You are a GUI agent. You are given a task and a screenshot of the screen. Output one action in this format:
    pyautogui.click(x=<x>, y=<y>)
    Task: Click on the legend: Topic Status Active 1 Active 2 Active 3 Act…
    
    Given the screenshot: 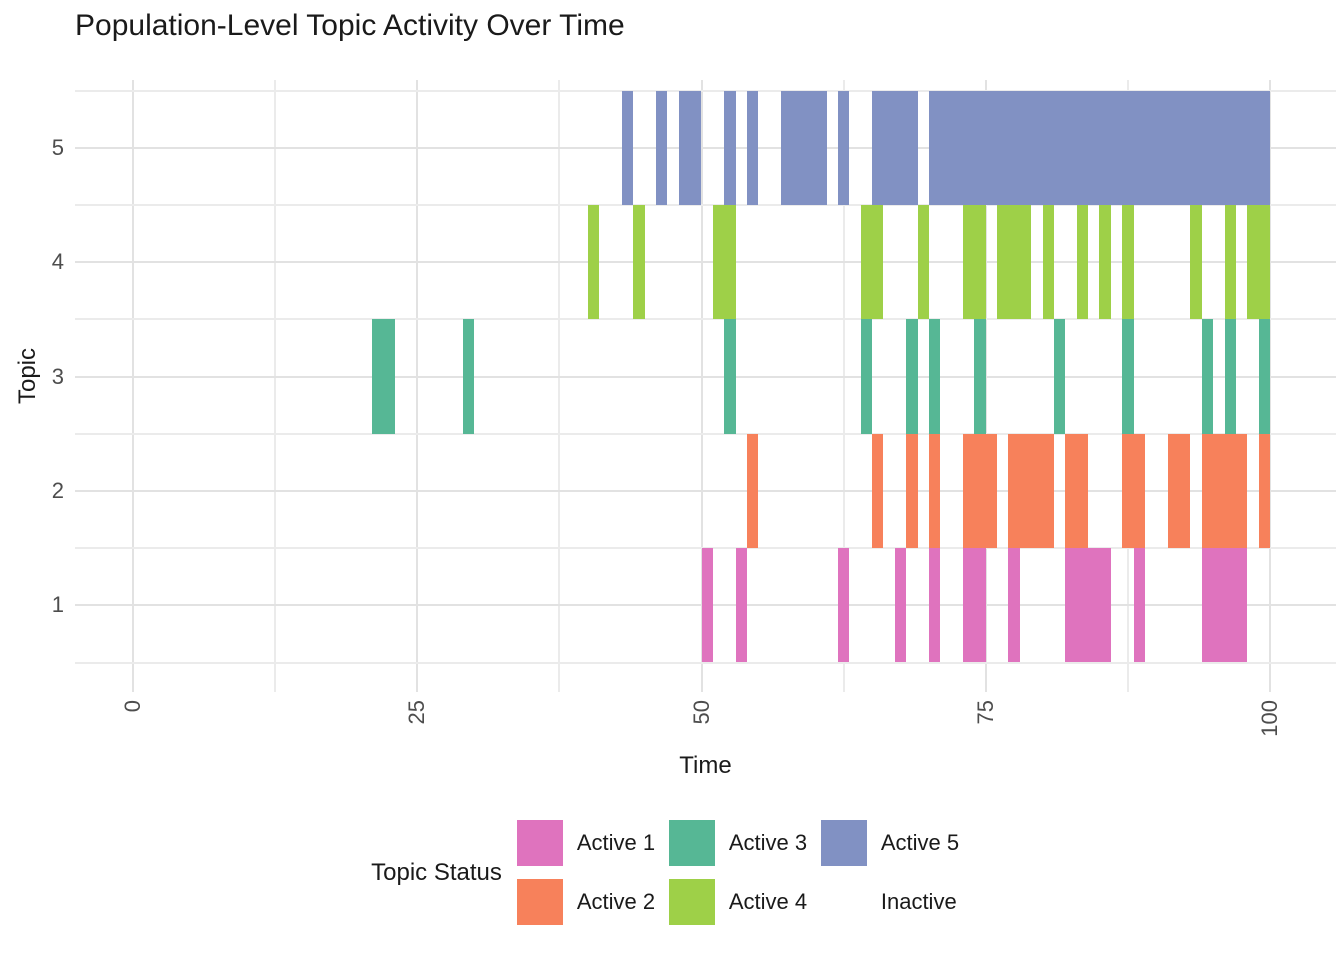 What is the action you would take?
    pyautogui.click(x=672, y=872)
    